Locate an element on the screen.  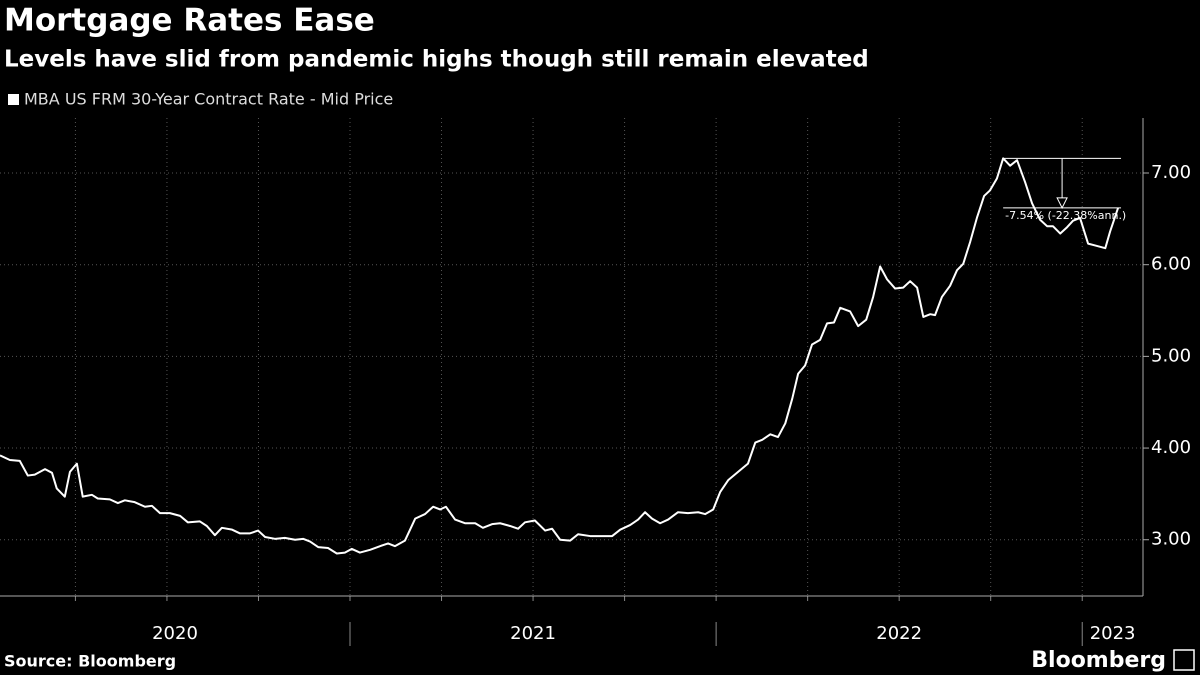
x-tick-label: 2023 is located at coordinates (1113, 633).